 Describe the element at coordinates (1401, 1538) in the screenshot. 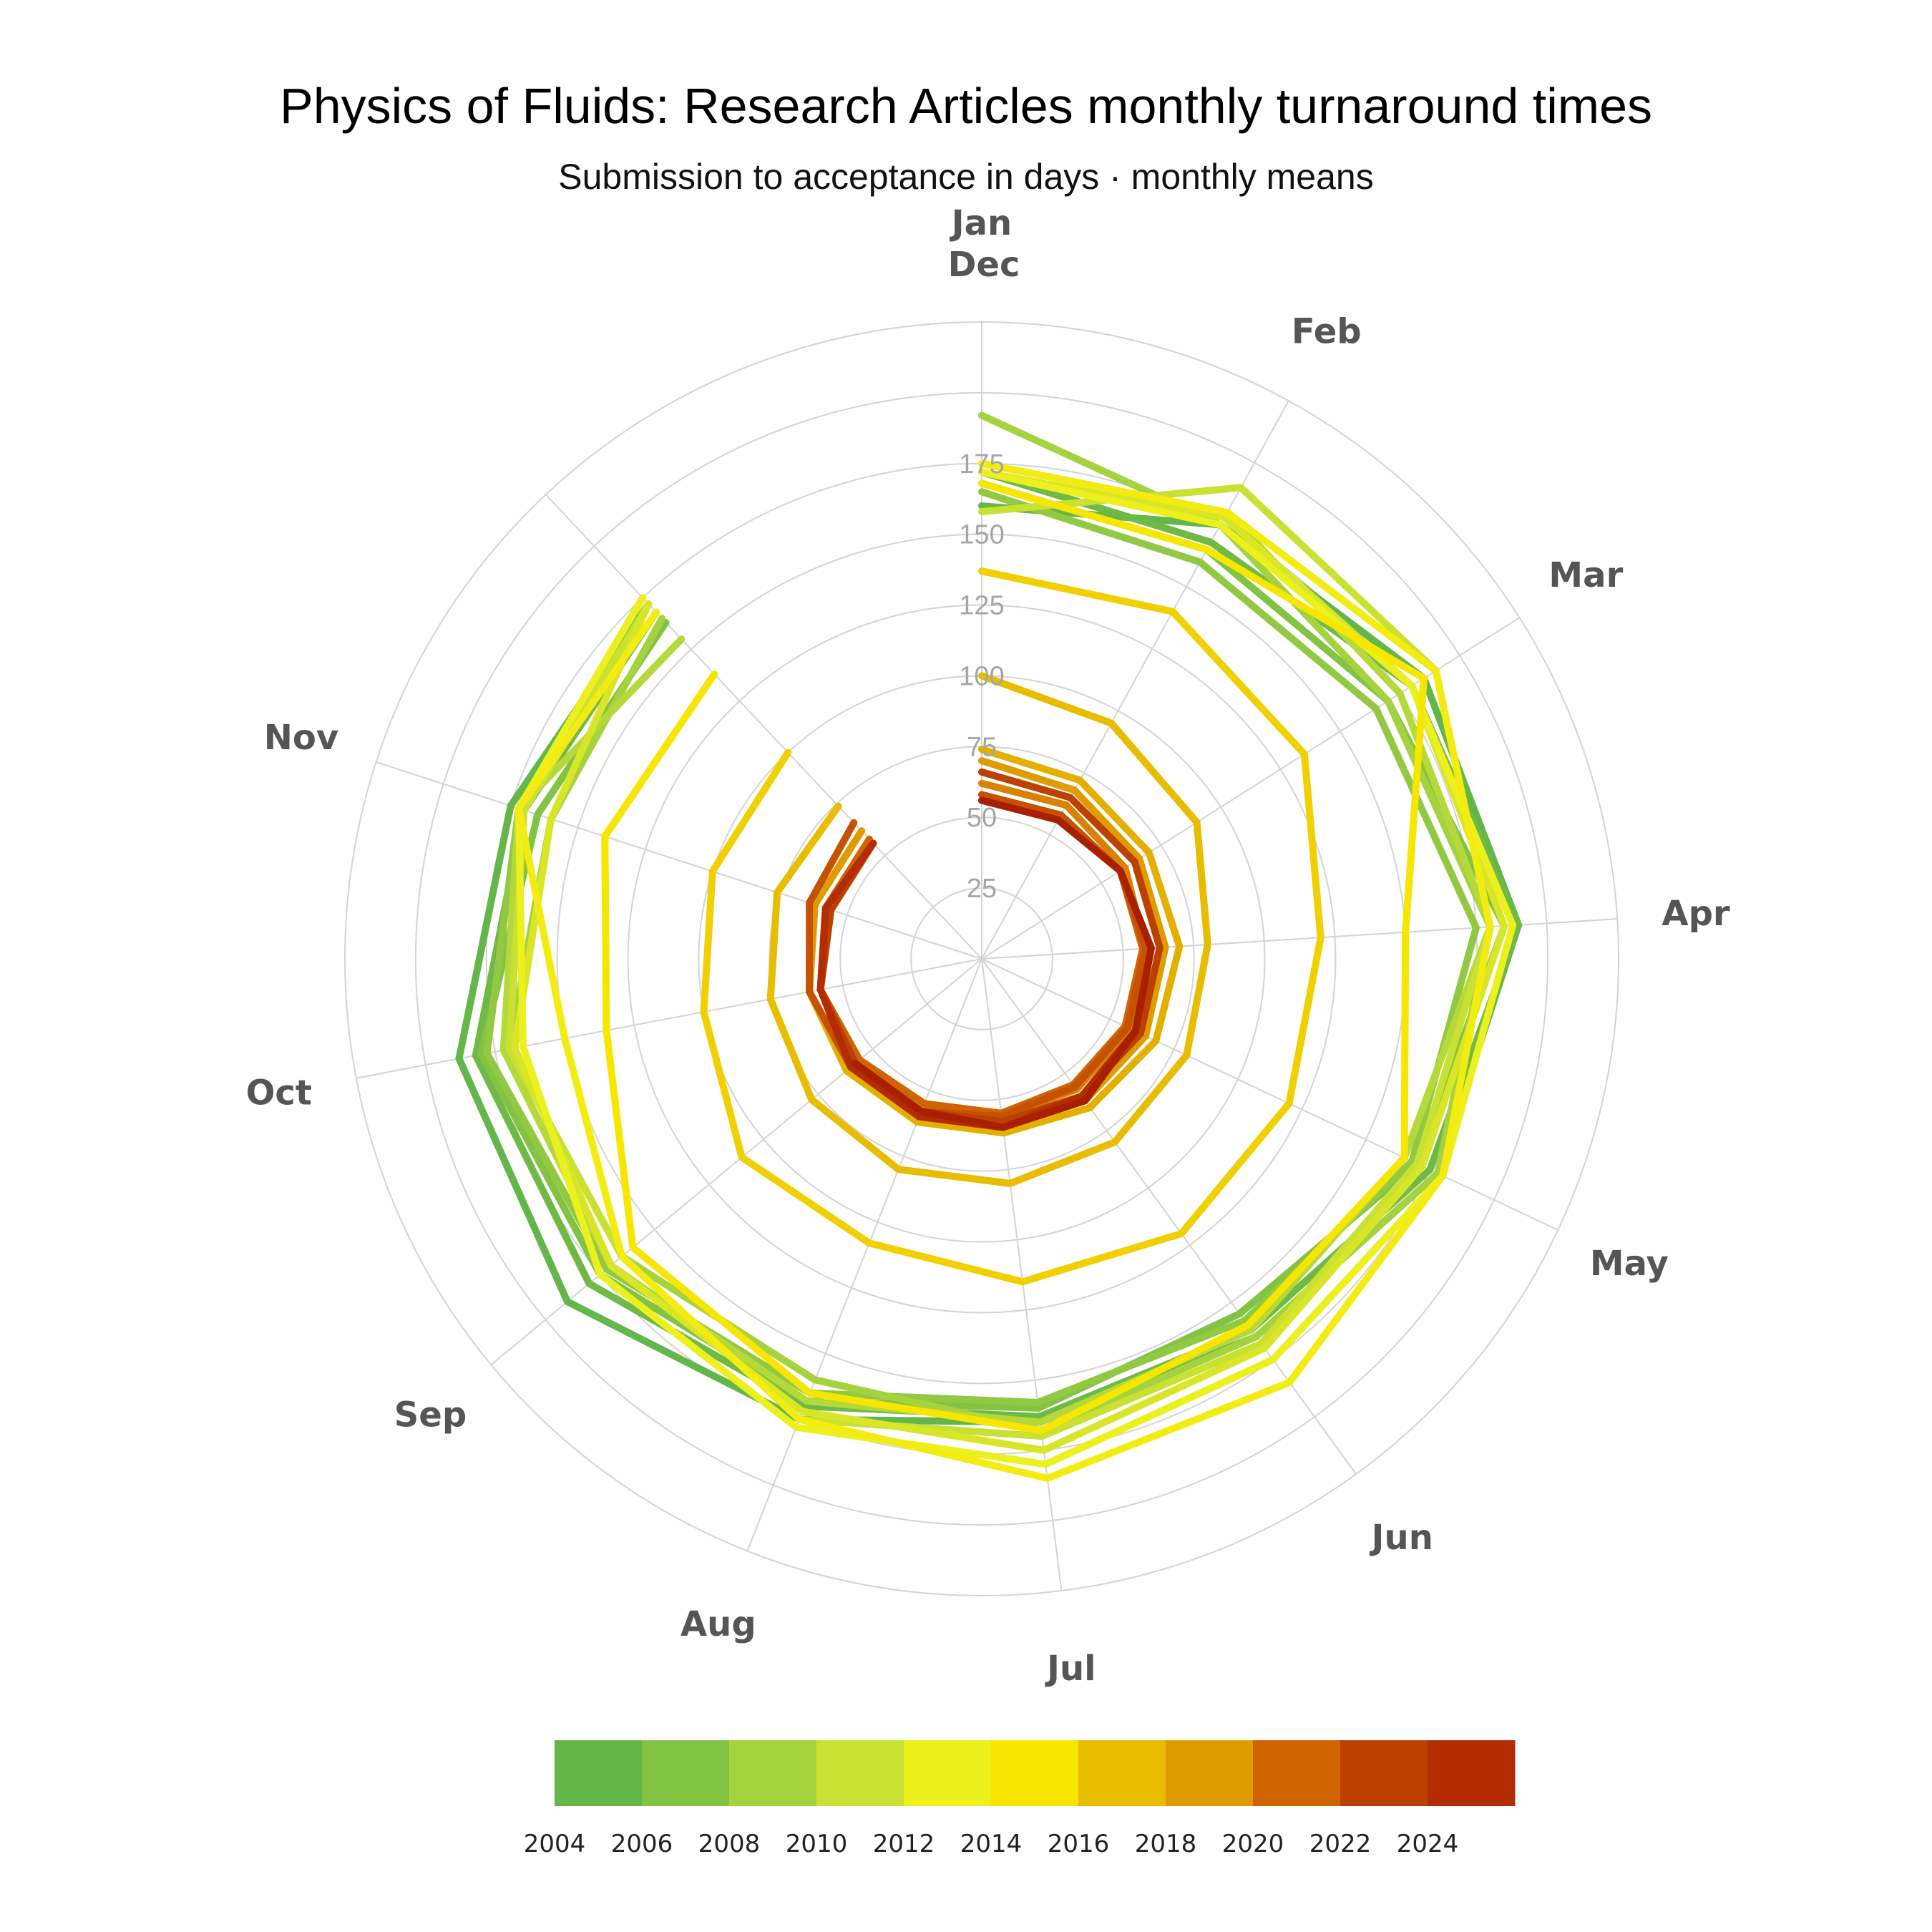

I see `month-label-jun: Jun` at that location.